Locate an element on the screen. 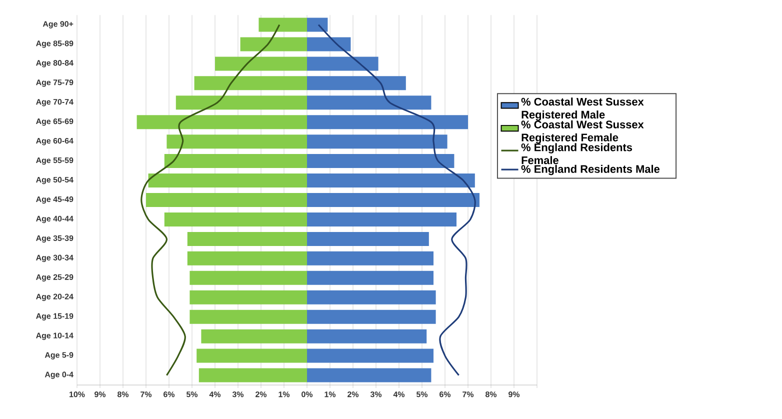 Image resolution: width=782 pixels, height=419 pixels. legend-label: % Coastal West Sussex Registered Male is located at coordinates (582, 109).